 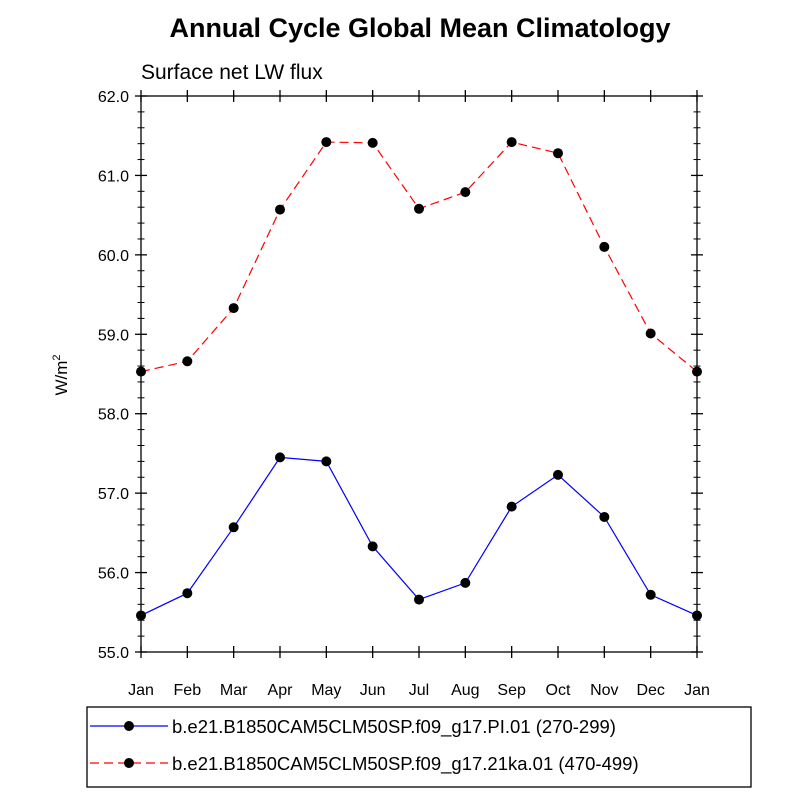 What do you see at coordinates (61, 378) in the screenshot?
I see `y-axis-label-text: W/m` at bounding box center [61, 378].